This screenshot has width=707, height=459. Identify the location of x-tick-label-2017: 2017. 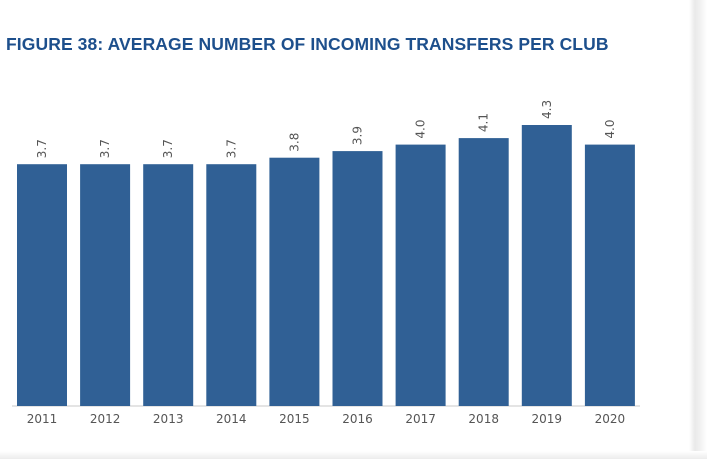
(420, 419).